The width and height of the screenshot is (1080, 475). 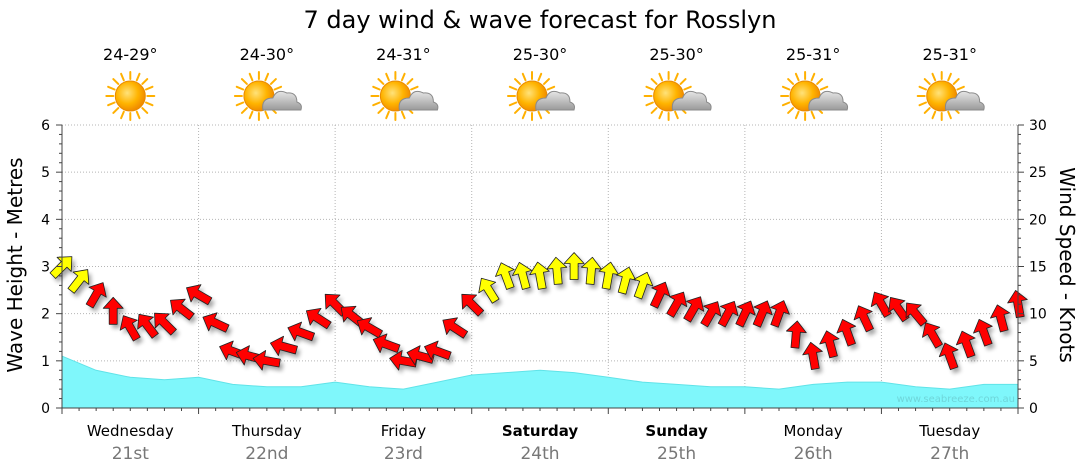 What do you see at coordinates (949, 454) in the screenshot?
I see `day-date-label: 27th` at bounding box center [949, 454].